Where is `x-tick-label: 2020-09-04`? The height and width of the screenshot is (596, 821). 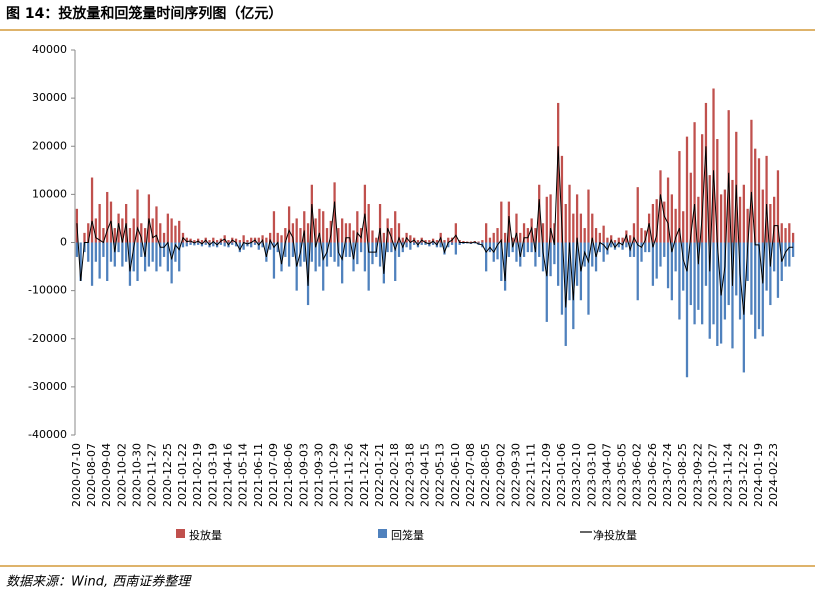
x-tick-label: 2020-09-04 is located at coordinates (106, 475).